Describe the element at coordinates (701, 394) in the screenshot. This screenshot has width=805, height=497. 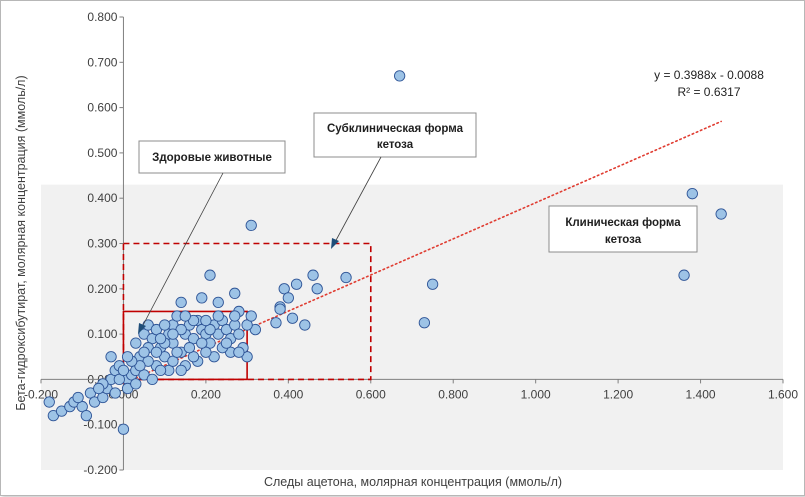
I see `x-tick-label: 1.400` at that location.